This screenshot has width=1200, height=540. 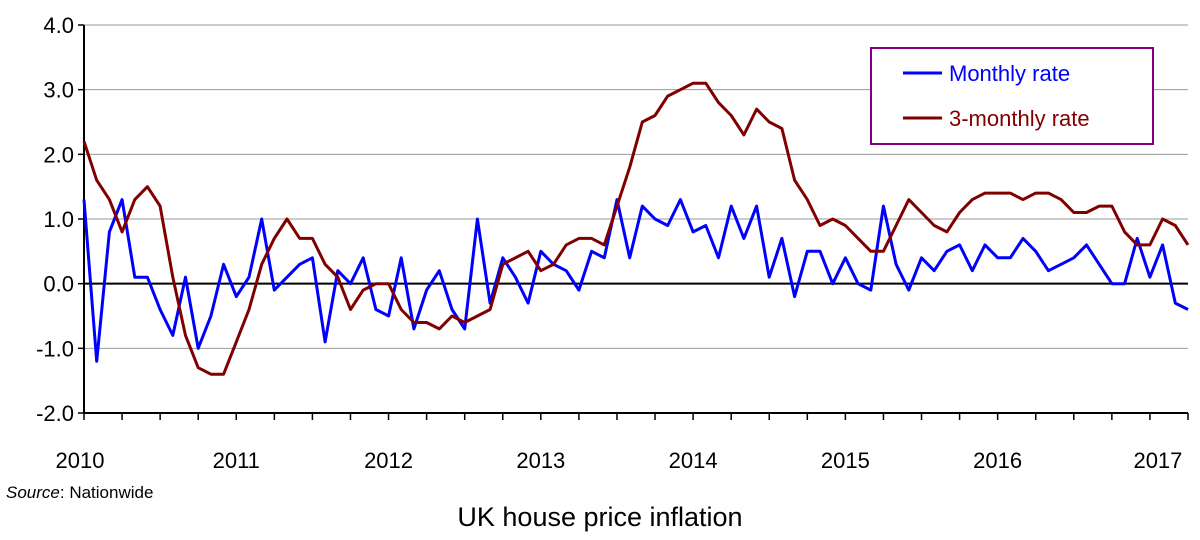 I want to click on x-tick-label: 2010, so click(x=80, y=460).